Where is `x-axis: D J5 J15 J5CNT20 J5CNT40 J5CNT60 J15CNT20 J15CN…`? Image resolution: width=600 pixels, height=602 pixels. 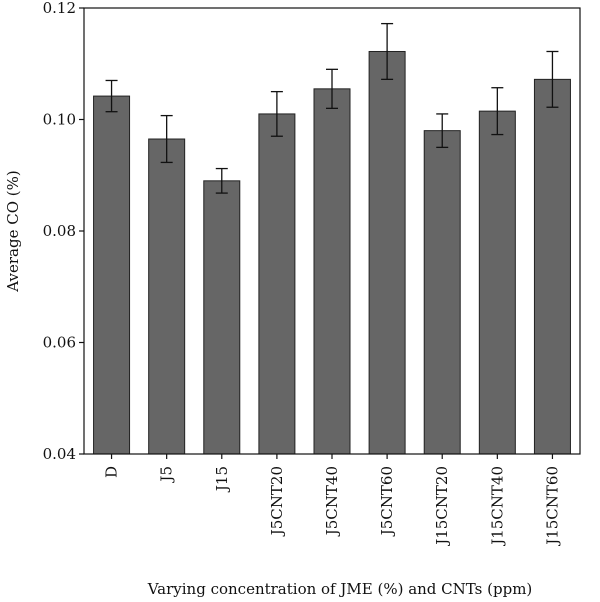
x-axis: D J5 J15 J5CNT20 J5CNT40 J5CNT60 J15CNT20 J15CN… is located at coordinates (332, 500).